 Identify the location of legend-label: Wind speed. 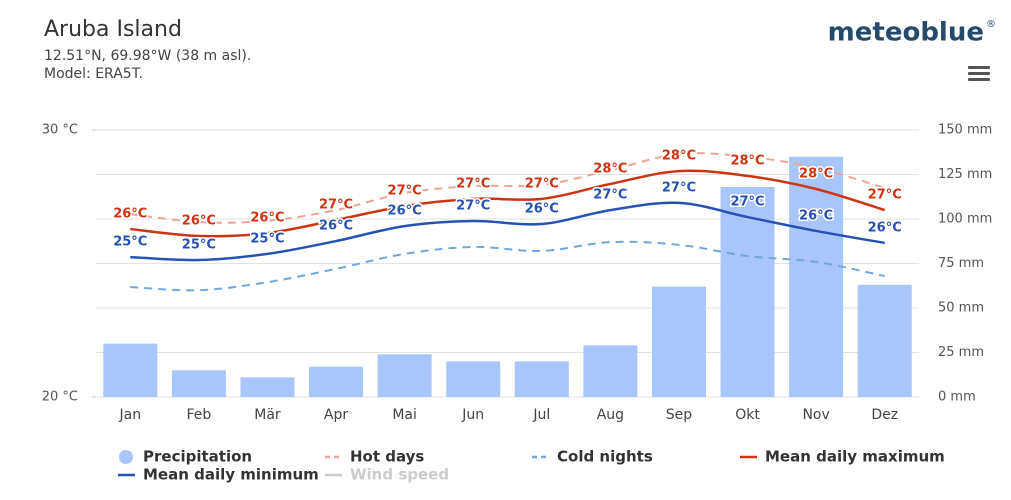
(399, 475).